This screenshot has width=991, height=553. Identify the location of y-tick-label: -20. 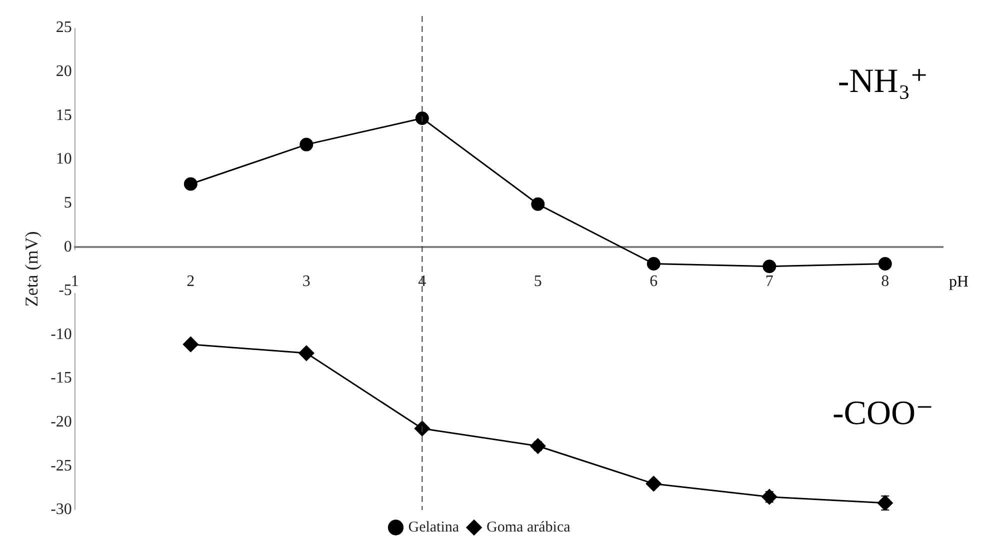
(61, 422).